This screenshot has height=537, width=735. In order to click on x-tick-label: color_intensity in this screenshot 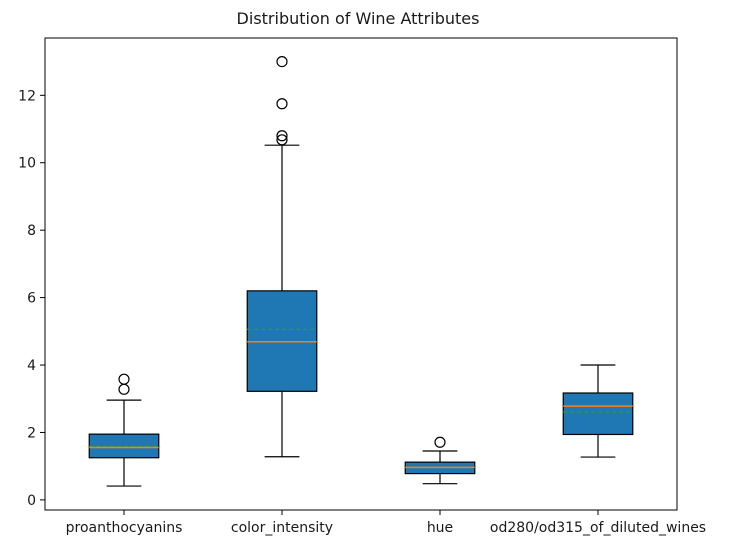, I will do `click(282, 528)`.